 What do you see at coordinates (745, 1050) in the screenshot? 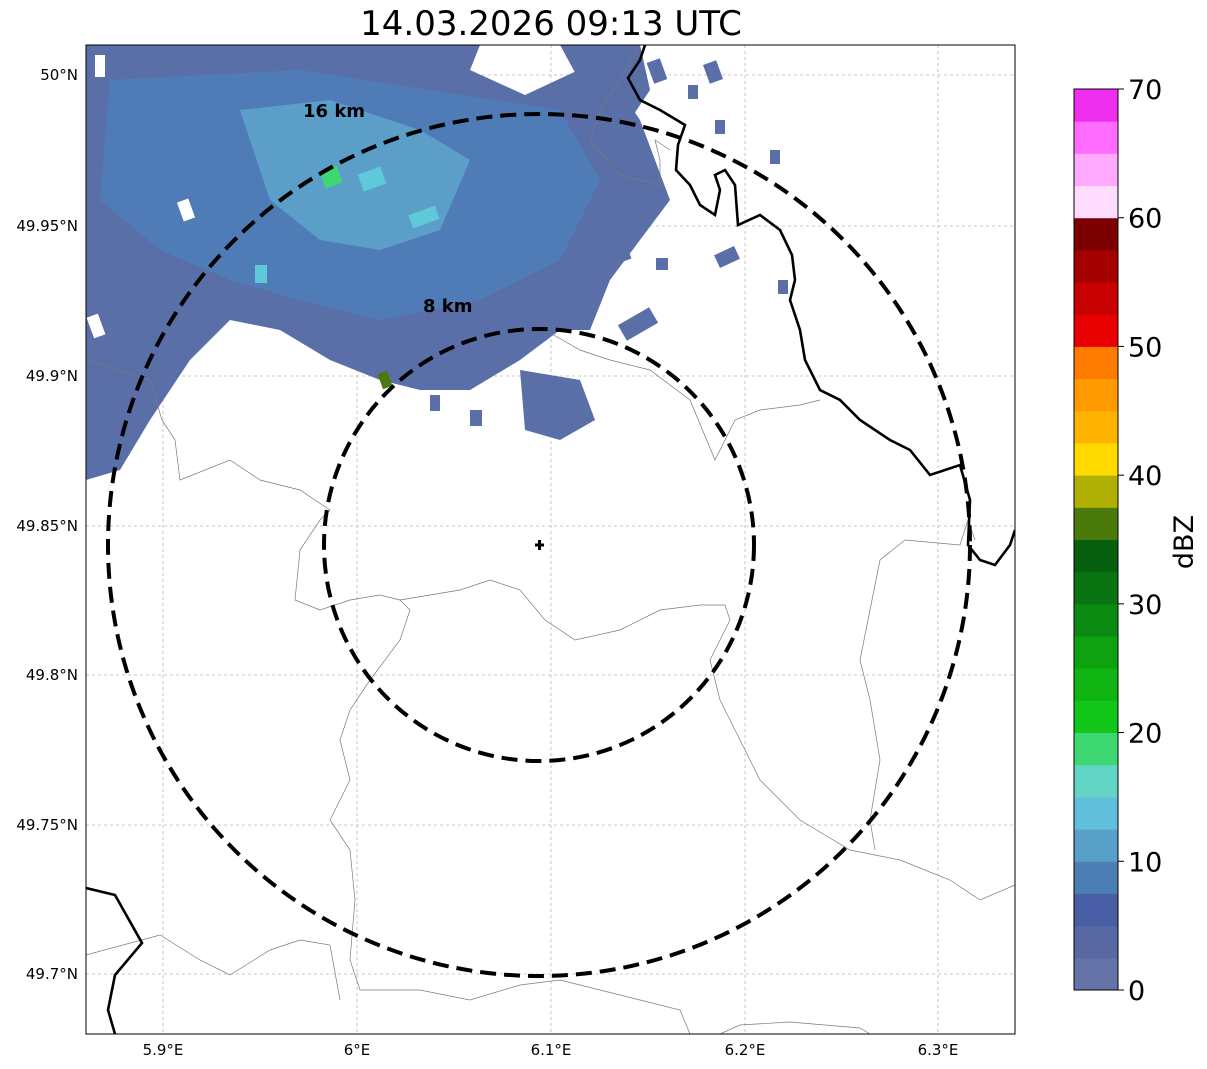
I see `lon-tick-label: 6.2°E` at bounding box center [745, 1050].